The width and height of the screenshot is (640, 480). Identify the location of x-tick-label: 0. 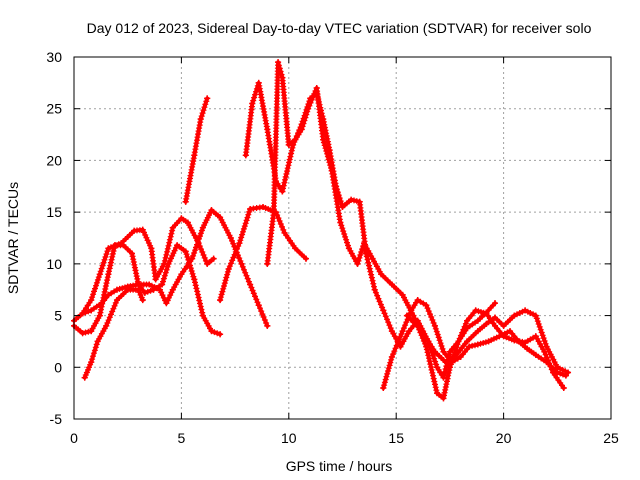
(74, 438).